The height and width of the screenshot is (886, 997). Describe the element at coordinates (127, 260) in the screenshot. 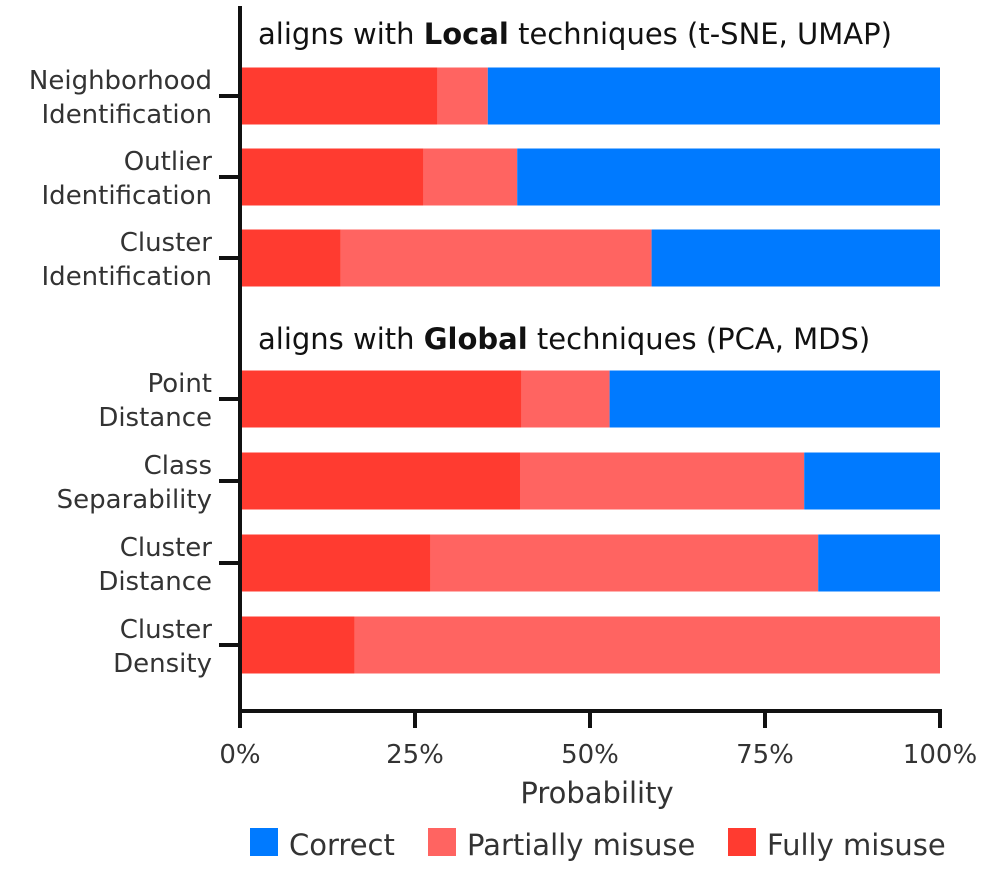

I see `y-label-3: Cluster Identification` at that location.